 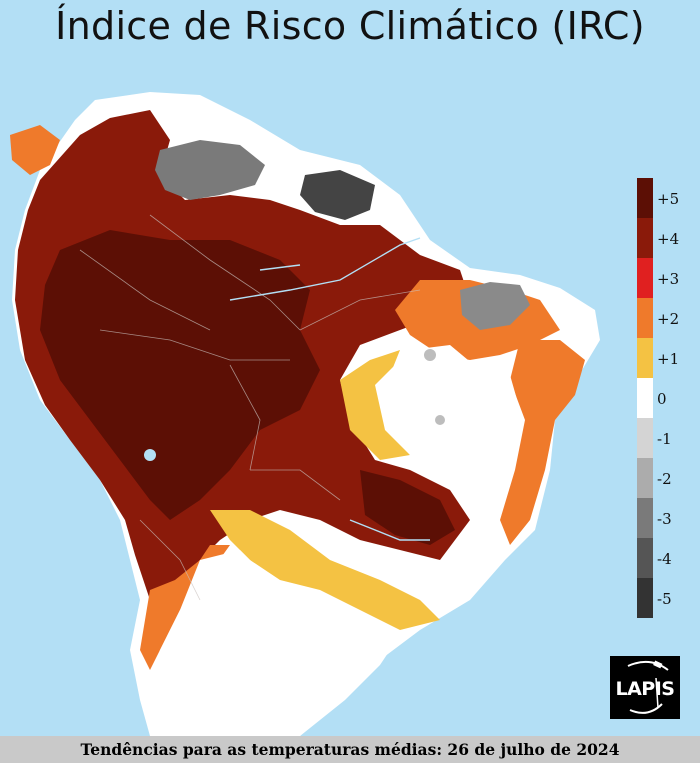 I want to click on risk-zone-minus3-northeast, so click(x=495, y=306).